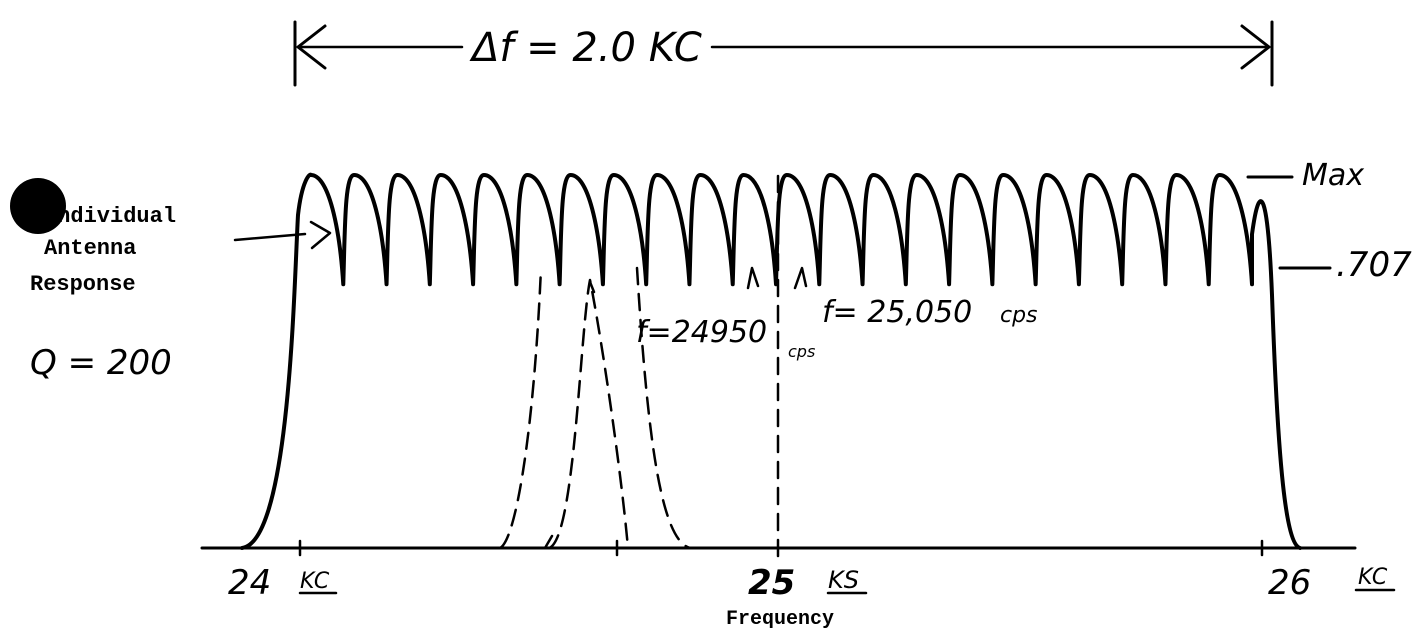 The width and height of the screenshot is (1426, 631). I want to click on annotation-pointer-arrow-icon, so click(320, 235).